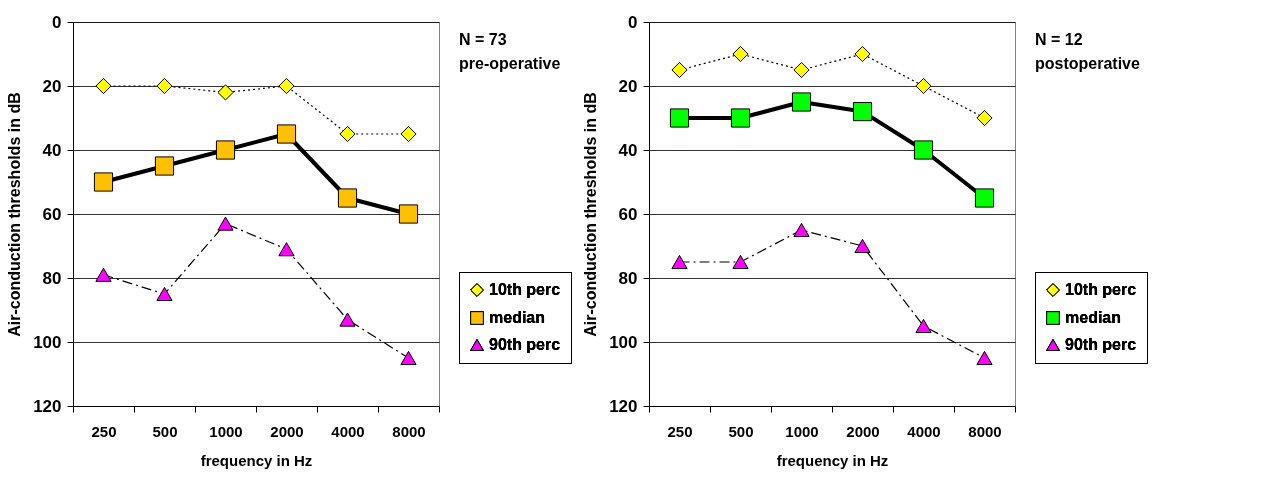 Image resolution: width=1278 pixels, height=481 pixels. Describe the element at coordinates (510, 63) in the screenshot. I see `text: pre-operative` at that location.